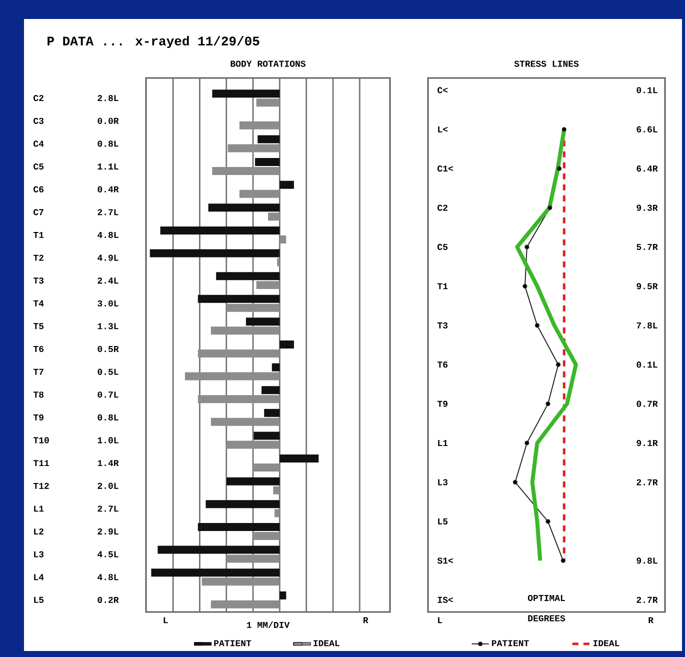  Describe the element at coordinates (108, 440) in the screenshot. I see `text: 1.0L` at that location.